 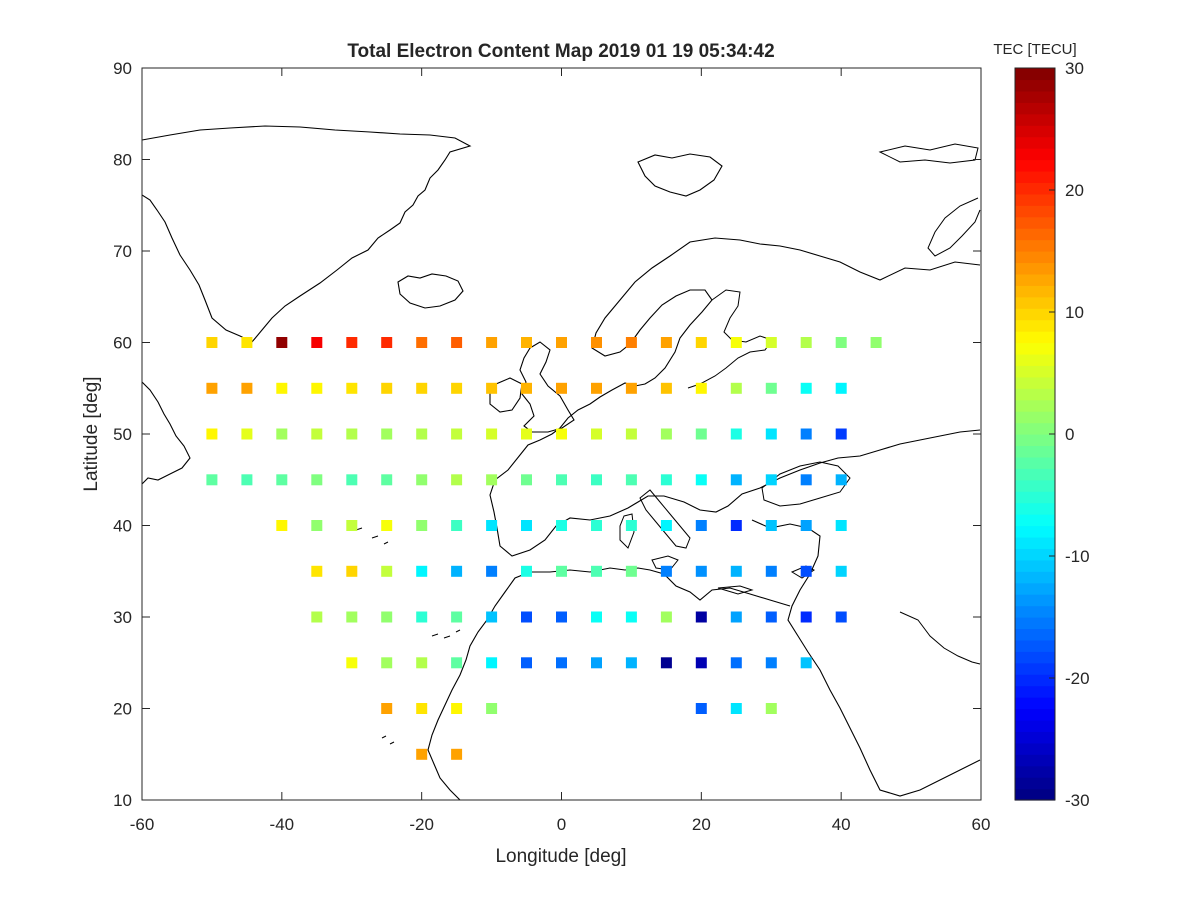 What do you see at coordinates (122, 68) in the screenshot?
I see `y-tick-label: 90` at bounding box center [122, 68].